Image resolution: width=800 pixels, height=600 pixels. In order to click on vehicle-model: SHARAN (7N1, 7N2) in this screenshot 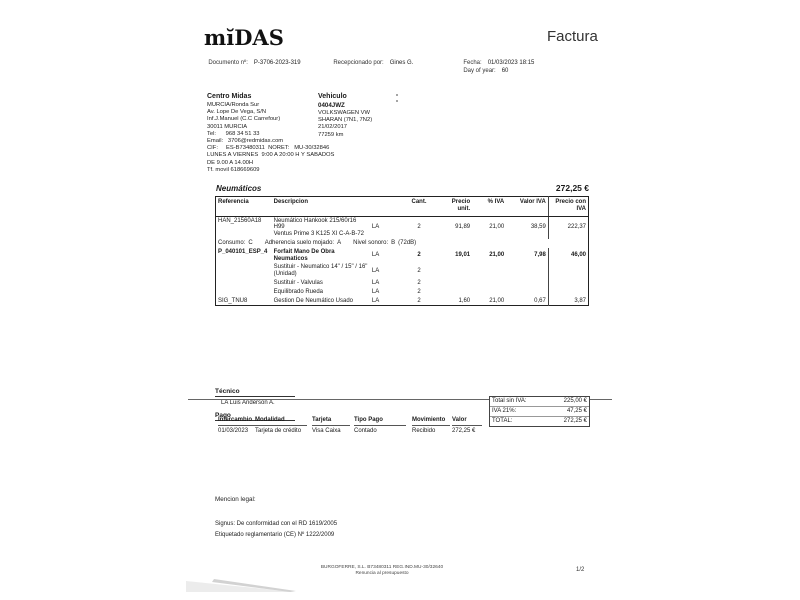, I will do `click(345, 120)`.